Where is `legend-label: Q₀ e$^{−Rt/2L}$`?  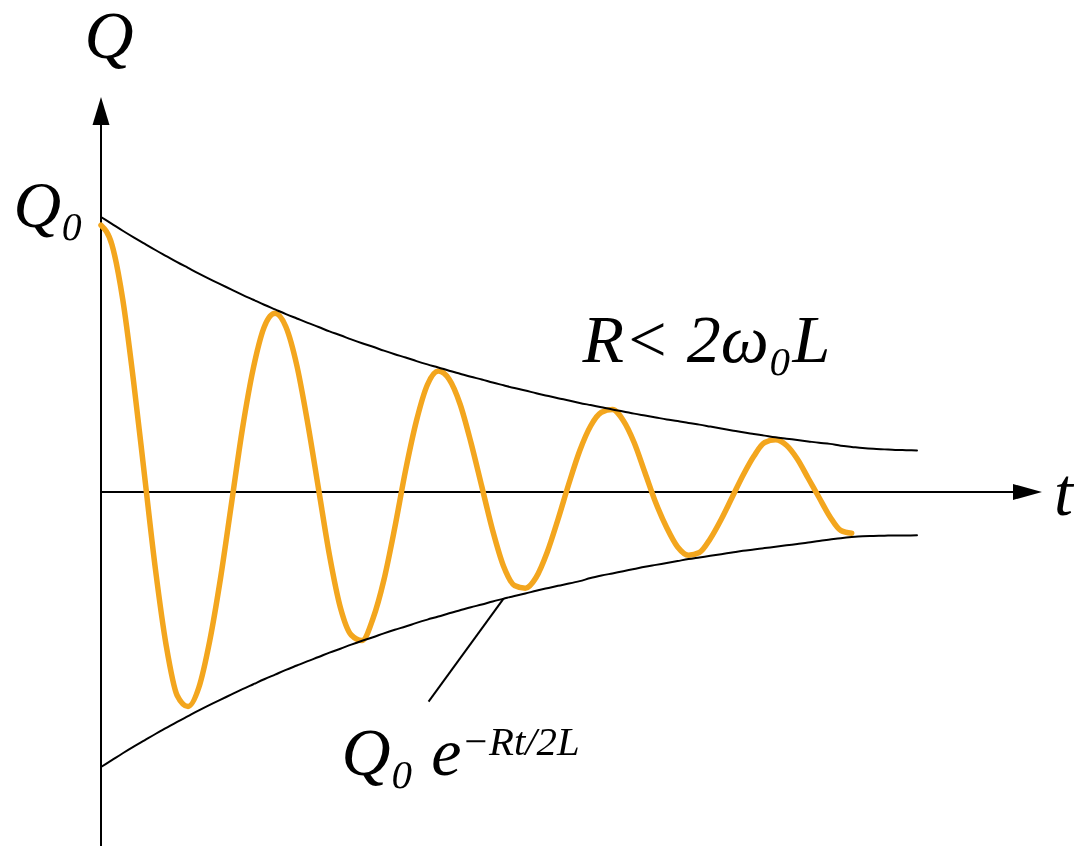 legend-label: Q₀ e$^{−Rt/2L}$ is located at coordinates (460, 751).